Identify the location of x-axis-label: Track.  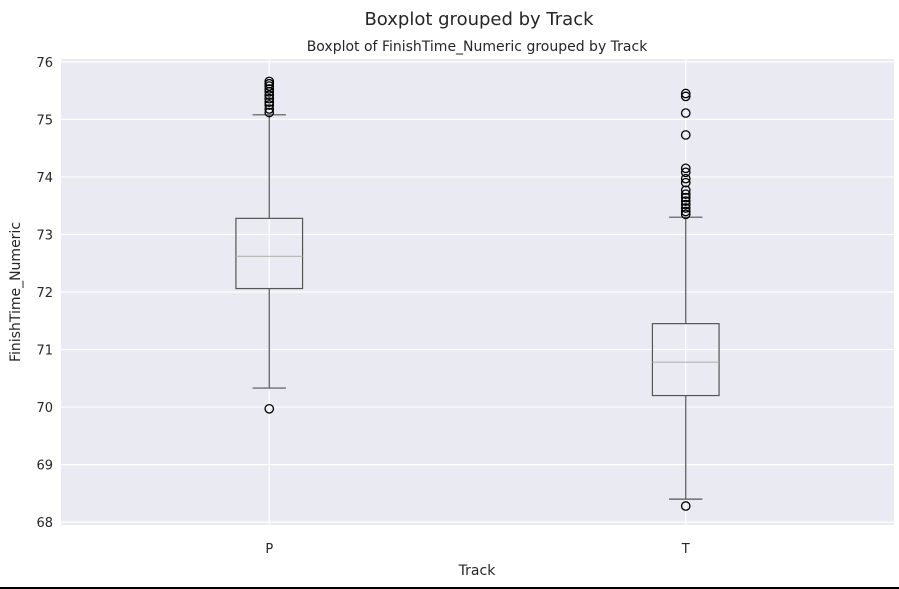
(477, 571).